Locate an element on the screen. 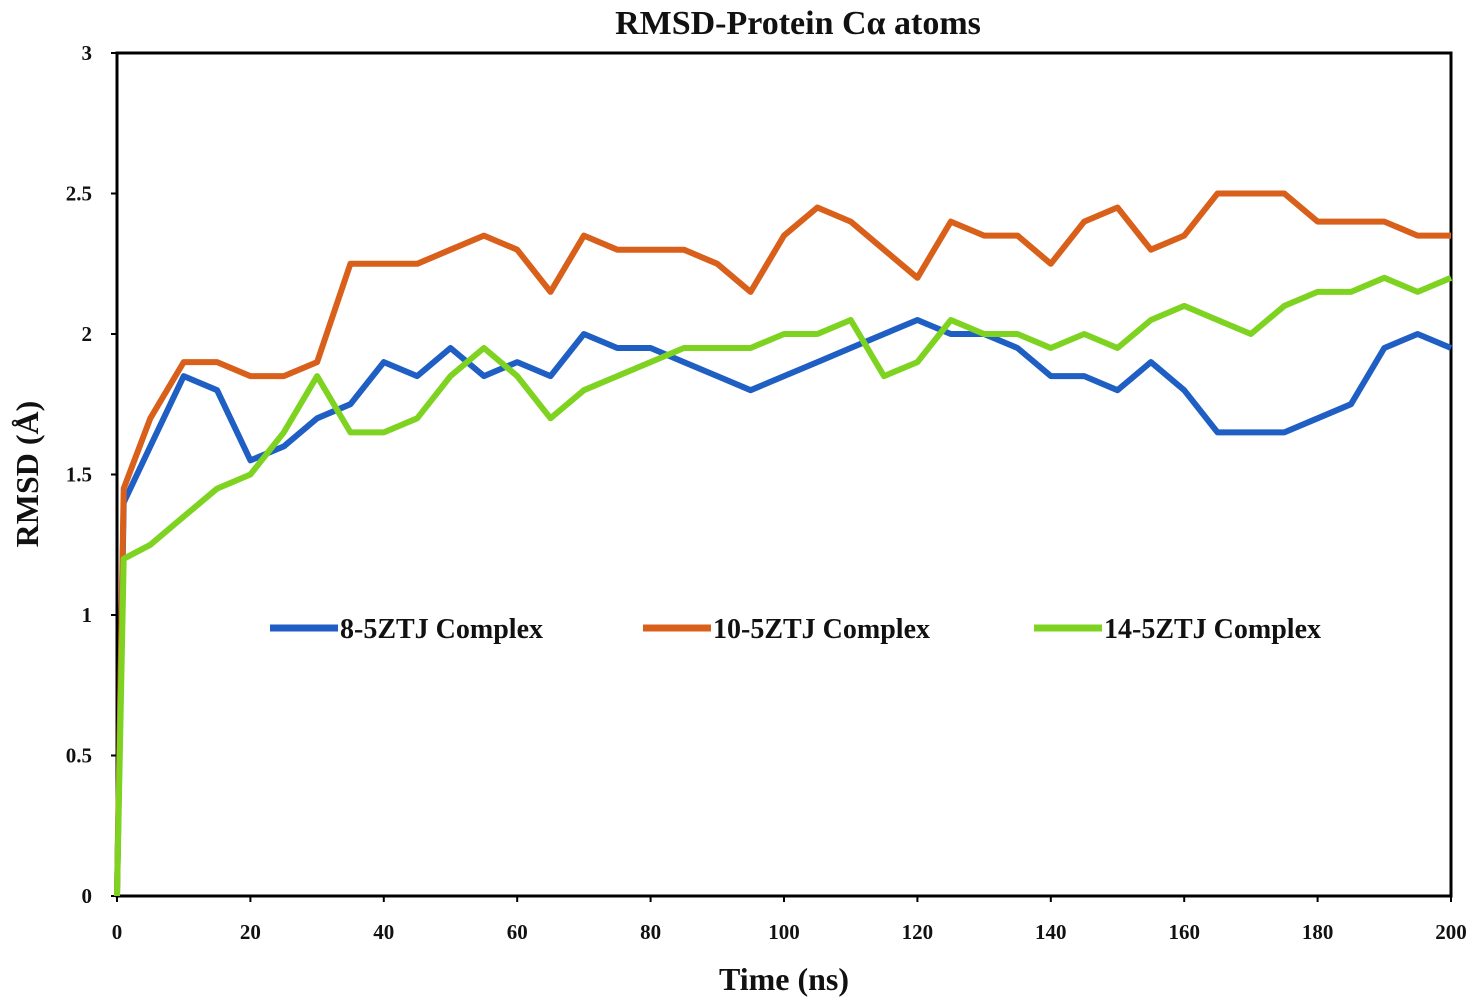 The width and height of the screenshot is (1475, 1004). x-tick-label: 40 is located at coordinates (383, 932).